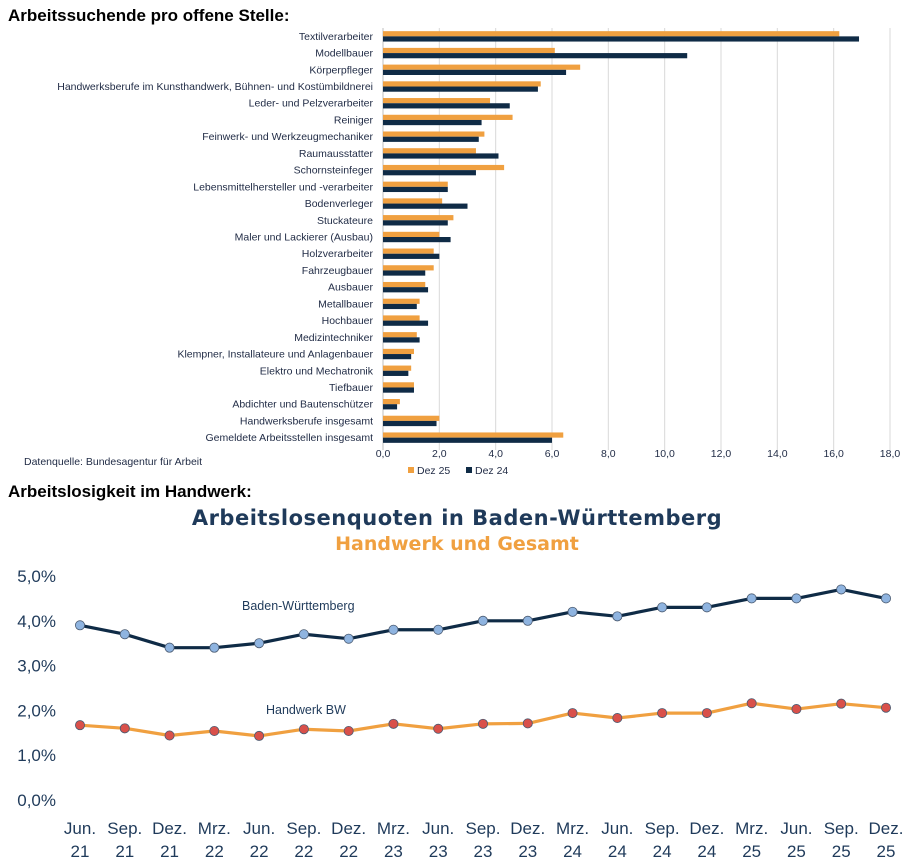 The height and width of the screenshot is (868, 922). Describe the element at coordinates (344, 54) in the screenshot. I see `category-label: Modellbauer` at that location.